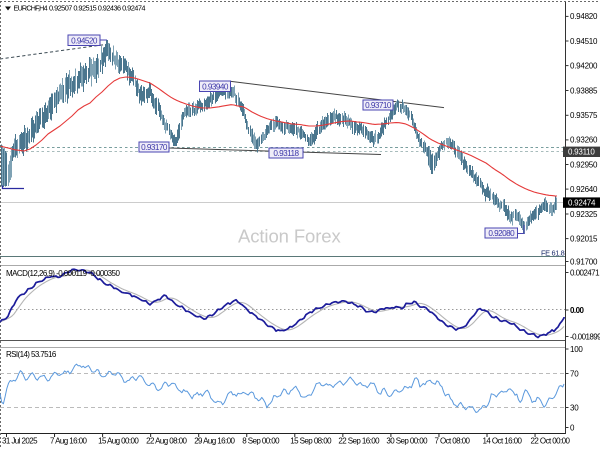 Image resolution: width=600 pixels, height=455 pixels. What do you see at coordinates (584, 164) in the screenshot?
I see `svg-text: 0.92950` at bounding box center [584, 164].